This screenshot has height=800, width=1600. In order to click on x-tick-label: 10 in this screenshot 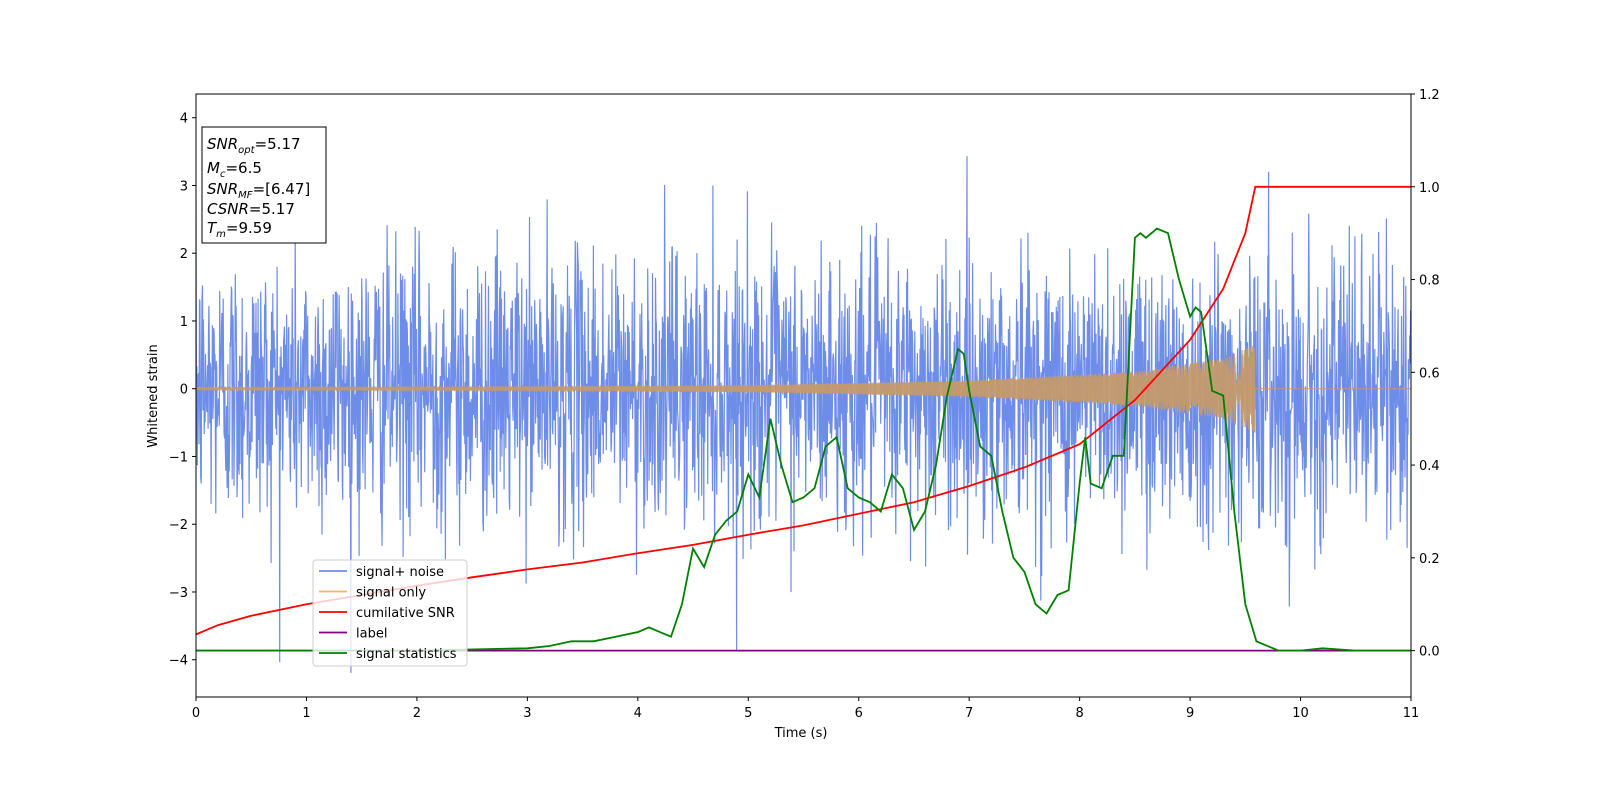, I will do `click(1300, 713)`.